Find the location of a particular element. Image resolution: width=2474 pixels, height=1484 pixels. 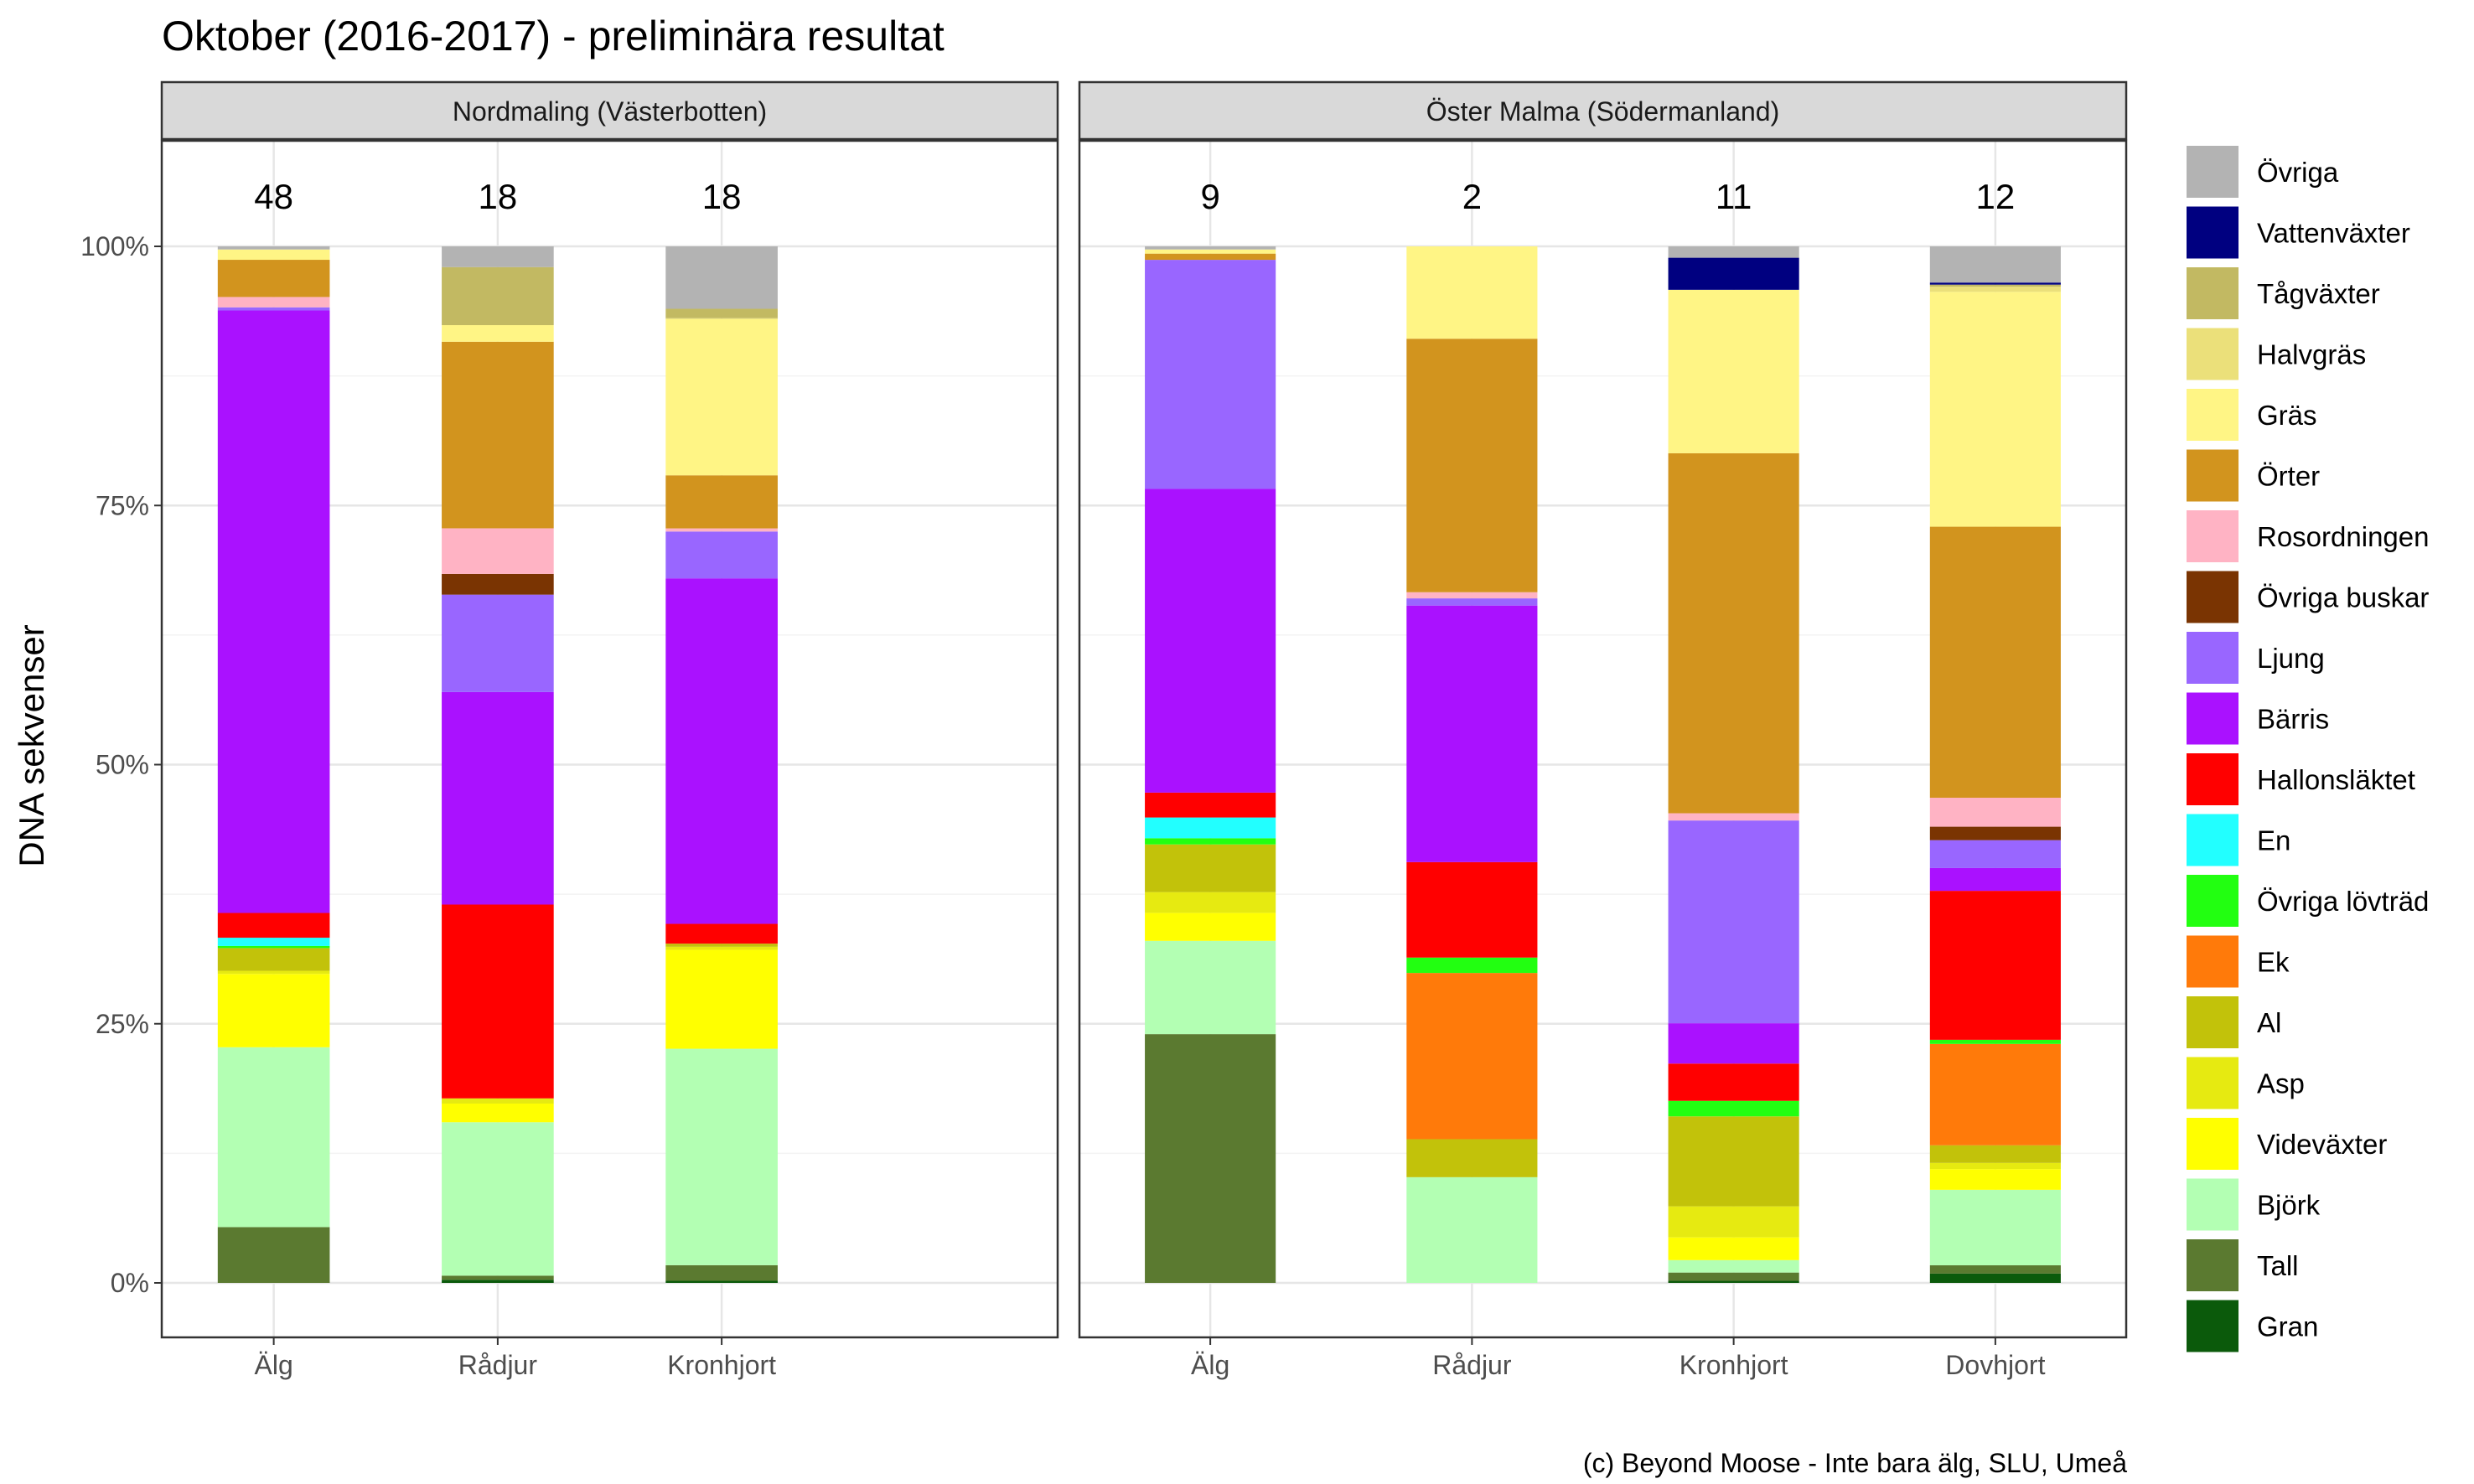

legend-label: En is located at coordinates (2273, 840).